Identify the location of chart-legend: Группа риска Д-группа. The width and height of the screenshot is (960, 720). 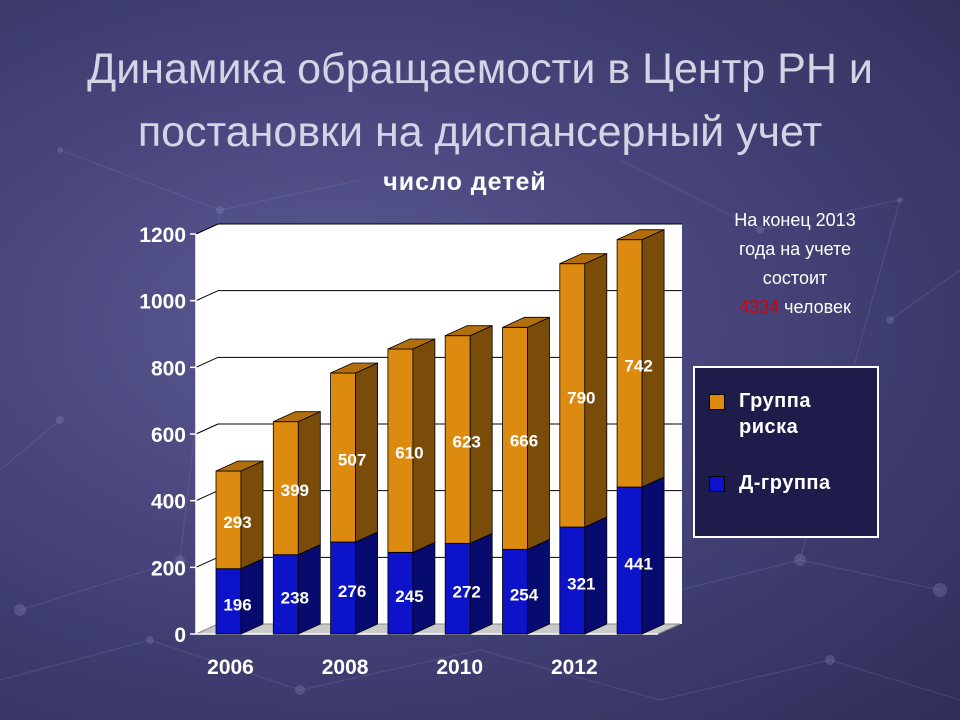
(786, 452).